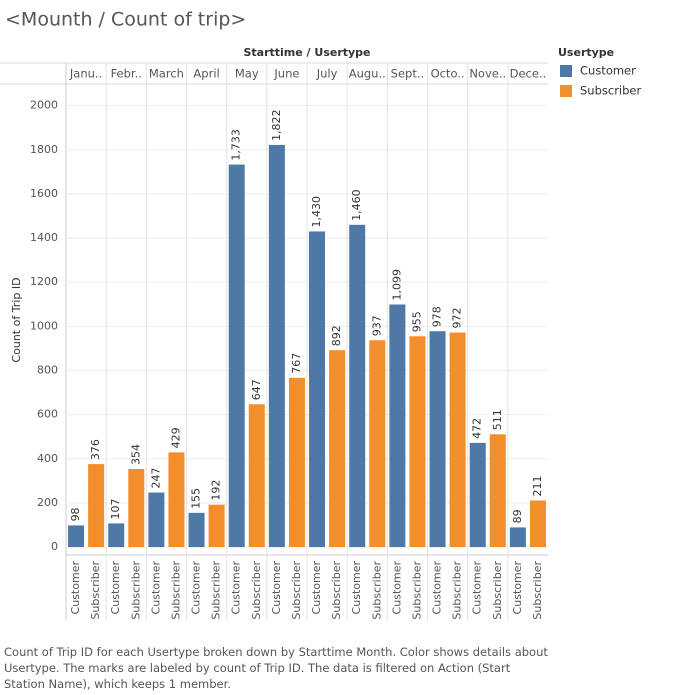  Describe the element at coordinates (236, 144) in the screenshot. I see `data-label: 1,733` at that location.